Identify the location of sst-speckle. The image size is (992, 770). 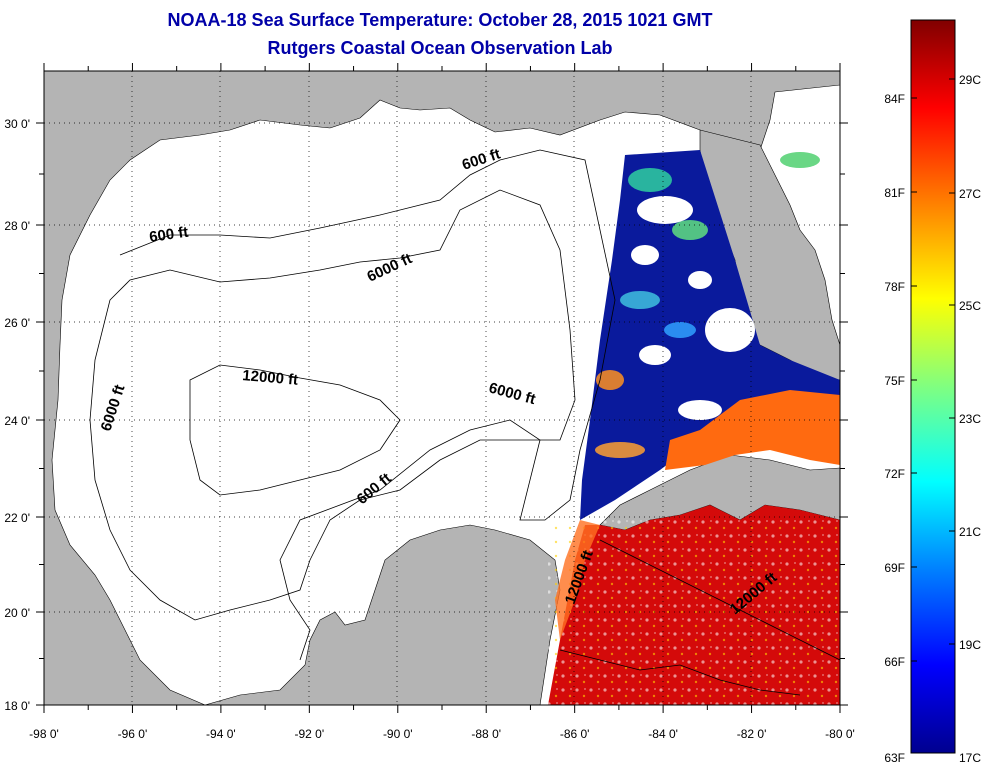
(694, 612).